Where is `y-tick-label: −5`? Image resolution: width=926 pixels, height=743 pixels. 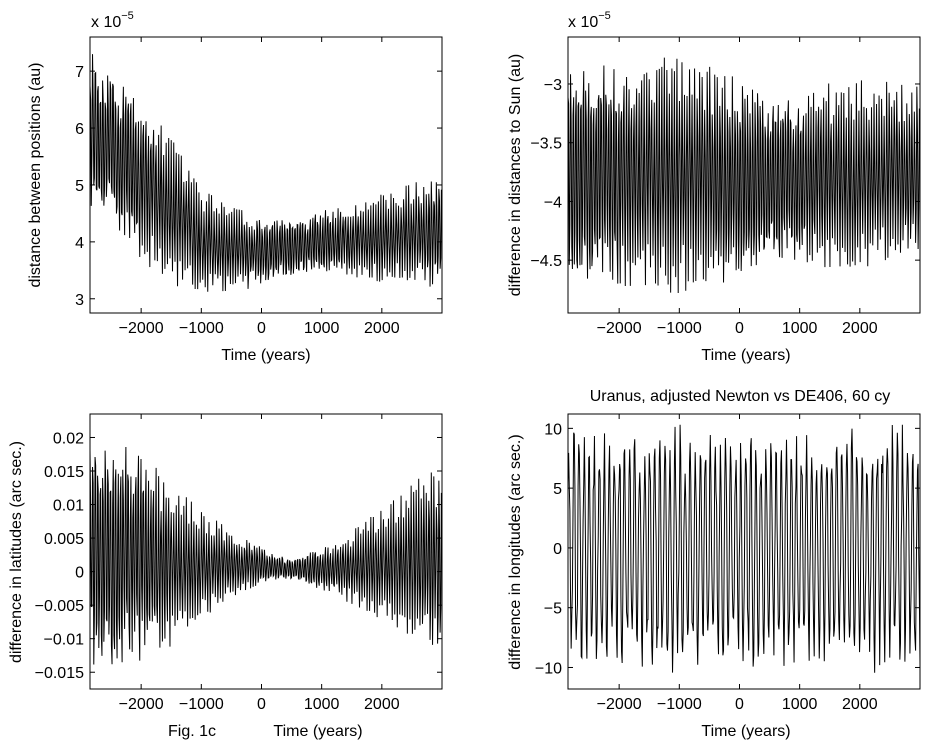
y-tick-label: −5 is located at coordinates (553, 609).